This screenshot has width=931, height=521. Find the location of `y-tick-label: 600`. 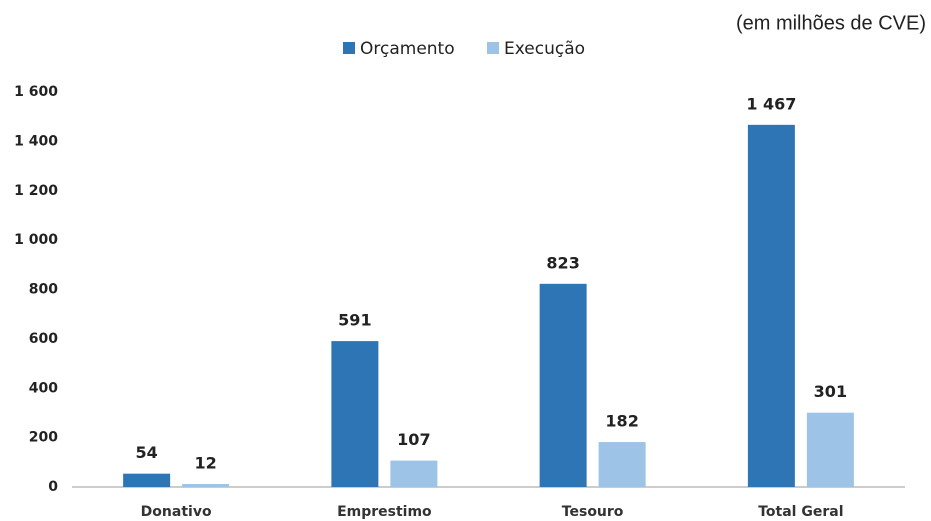

y-tick-label: 600 is located at coordinates (43, 339).